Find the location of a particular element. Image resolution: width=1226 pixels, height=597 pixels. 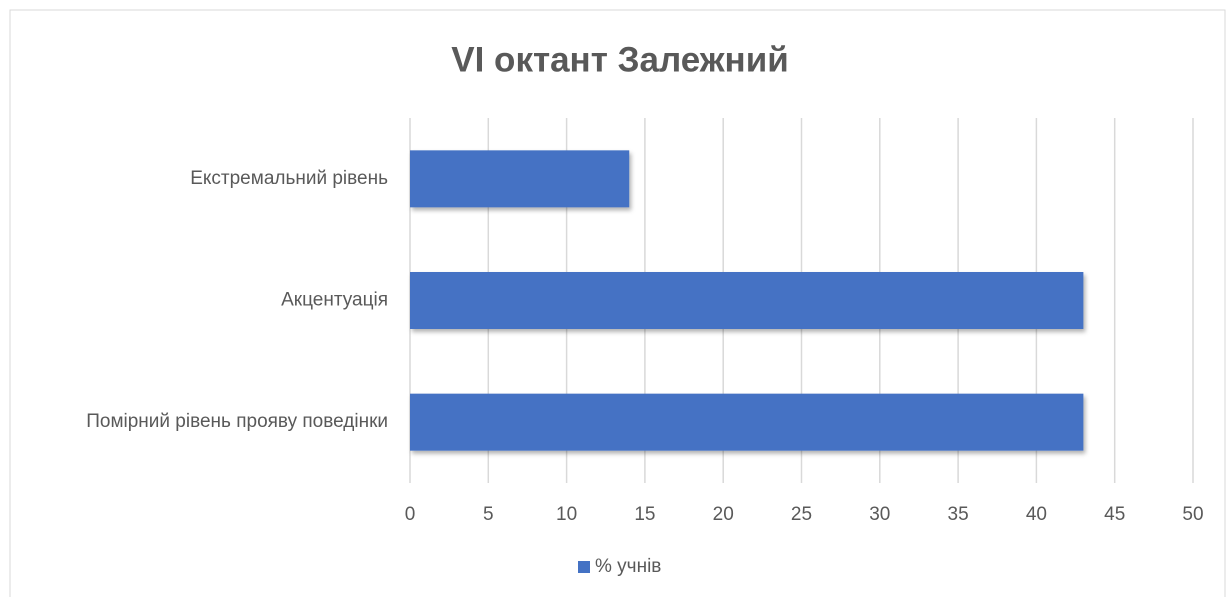

x-tick-label: 0 is located at coordinates (410, 514).